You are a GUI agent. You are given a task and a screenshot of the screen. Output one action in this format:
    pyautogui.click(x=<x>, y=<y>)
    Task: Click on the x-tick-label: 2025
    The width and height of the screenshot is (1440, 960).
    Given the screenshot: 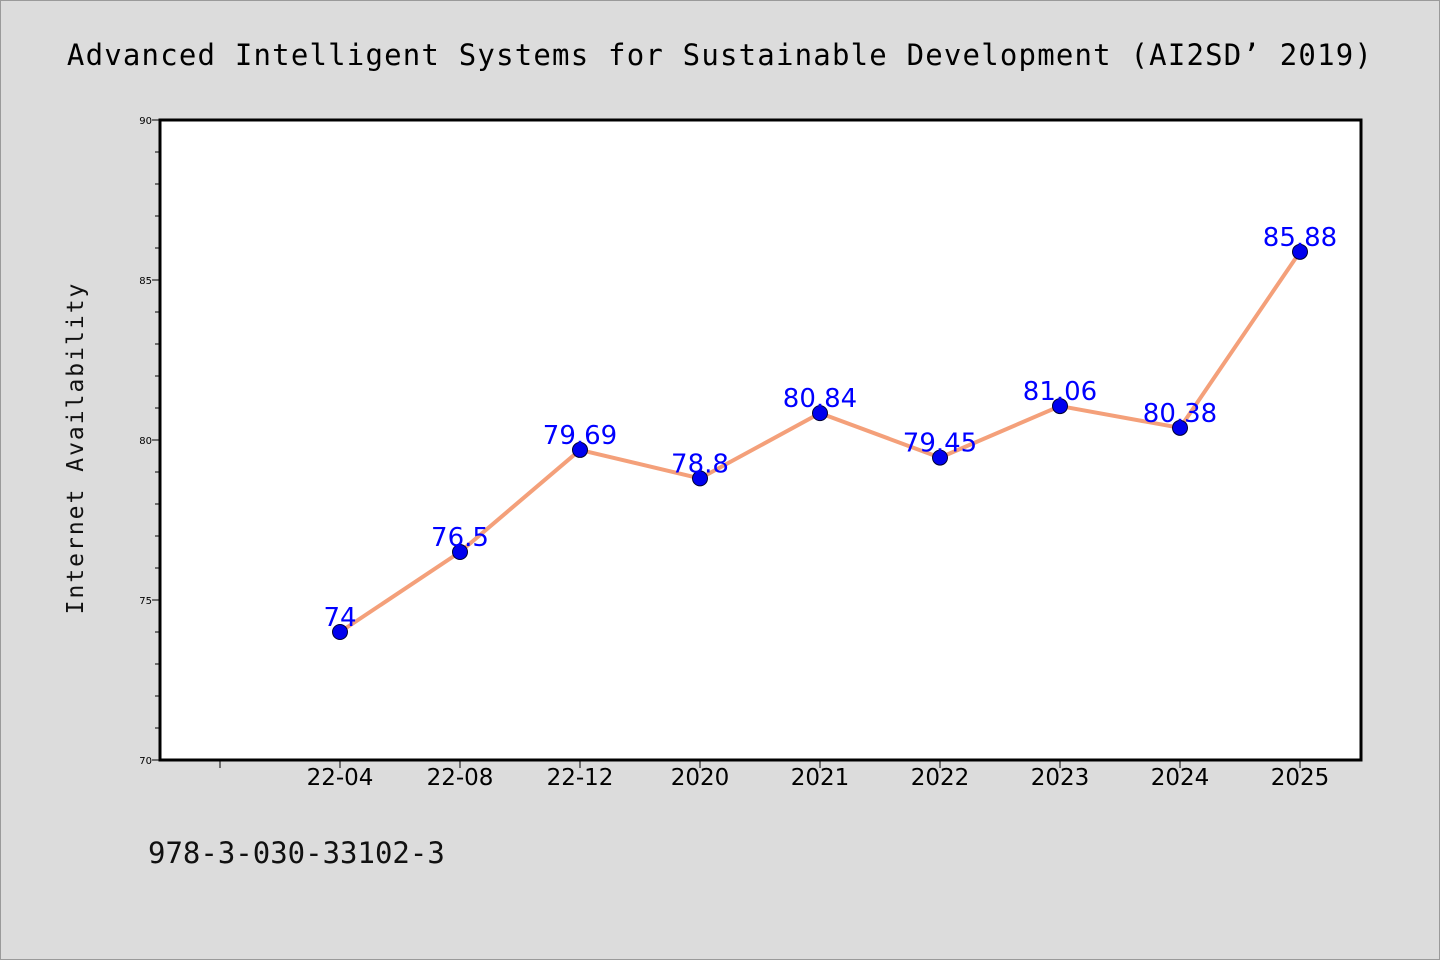 What is the action you would take?
    pyautogui.click(x=1300, y=778)
    